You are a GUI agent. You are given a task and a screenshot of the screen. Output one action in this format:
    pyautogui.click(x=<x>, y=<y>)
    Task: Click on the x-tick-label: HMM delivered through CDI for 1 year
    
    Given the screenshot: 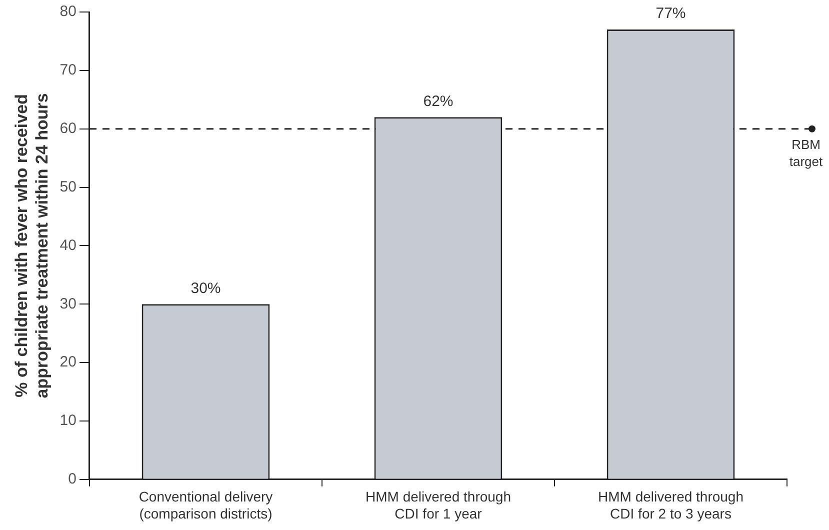 What is the action you would take?
    pyautogui.click(x=438, y=505)
    